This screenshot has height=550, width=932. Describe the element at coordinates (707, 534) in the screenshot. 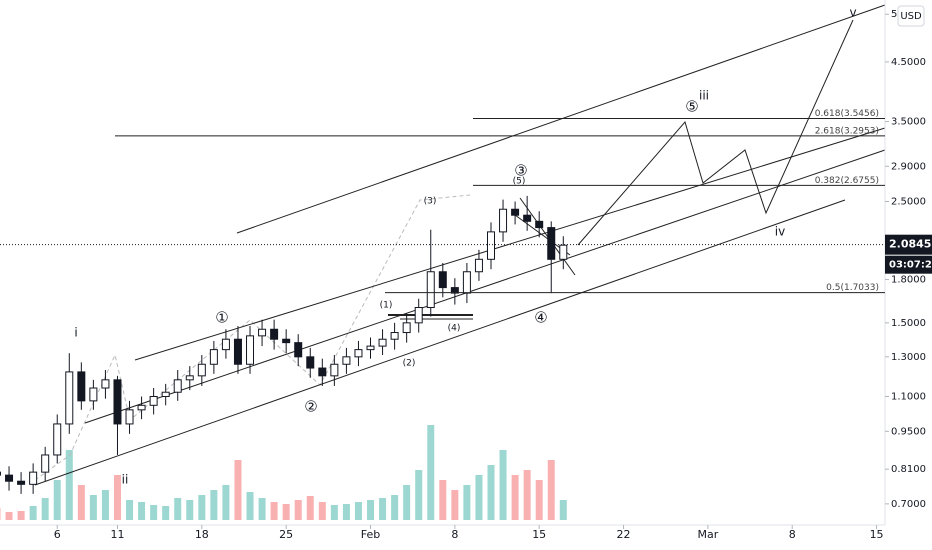

I see `x-tick-label: Mar` at that location.